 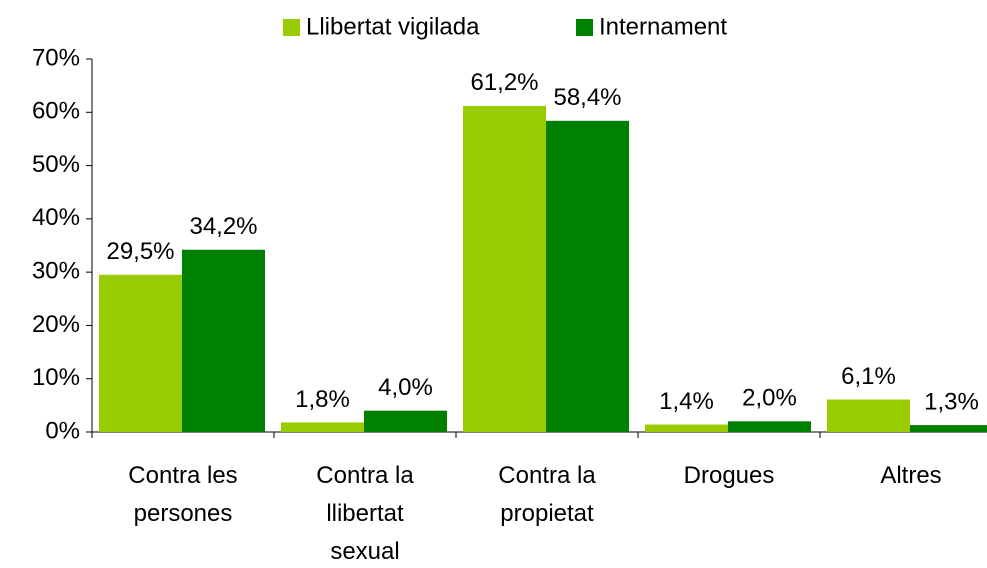 What do you see at coordinates (547, 494) in the screenshot?
I see `x-tick-label: Contra la propietat` at bounding box center [547, 494].